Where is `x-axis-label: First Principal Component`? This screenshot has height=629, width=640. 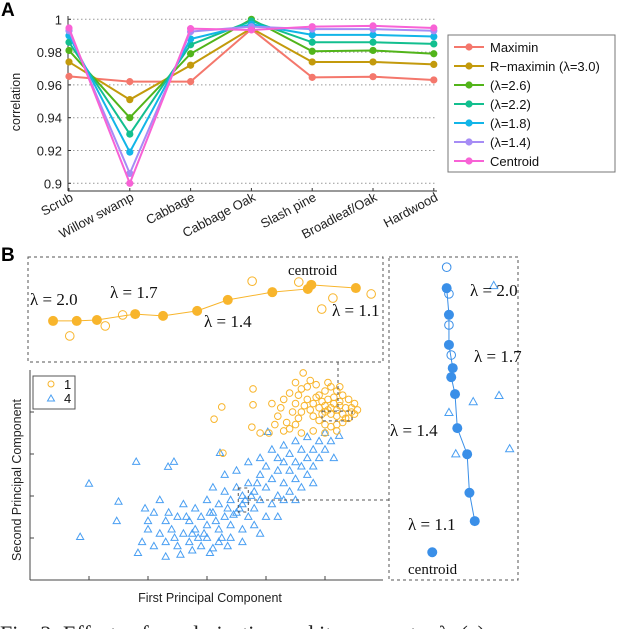 x-axis-label: First Principal Component is located at coordinates (210, 598).